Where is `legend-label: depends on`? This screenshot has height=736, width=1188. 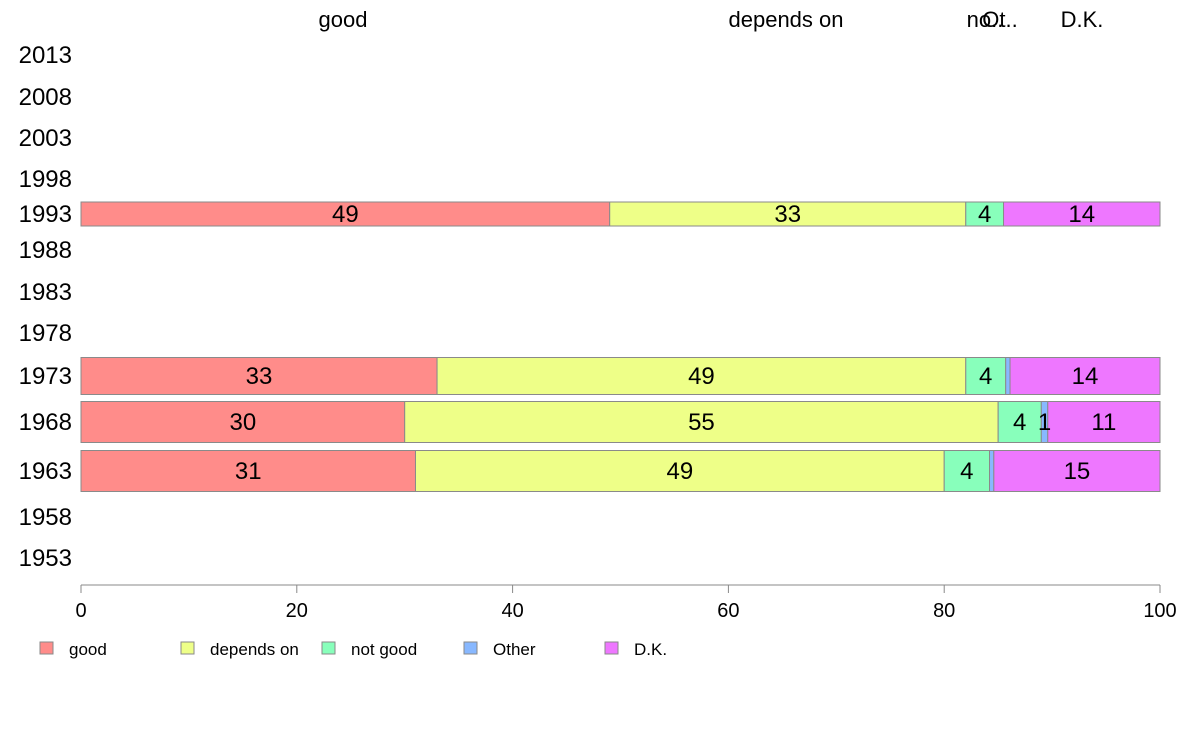
legend-label: depends on is located at coordinates (254, 649).